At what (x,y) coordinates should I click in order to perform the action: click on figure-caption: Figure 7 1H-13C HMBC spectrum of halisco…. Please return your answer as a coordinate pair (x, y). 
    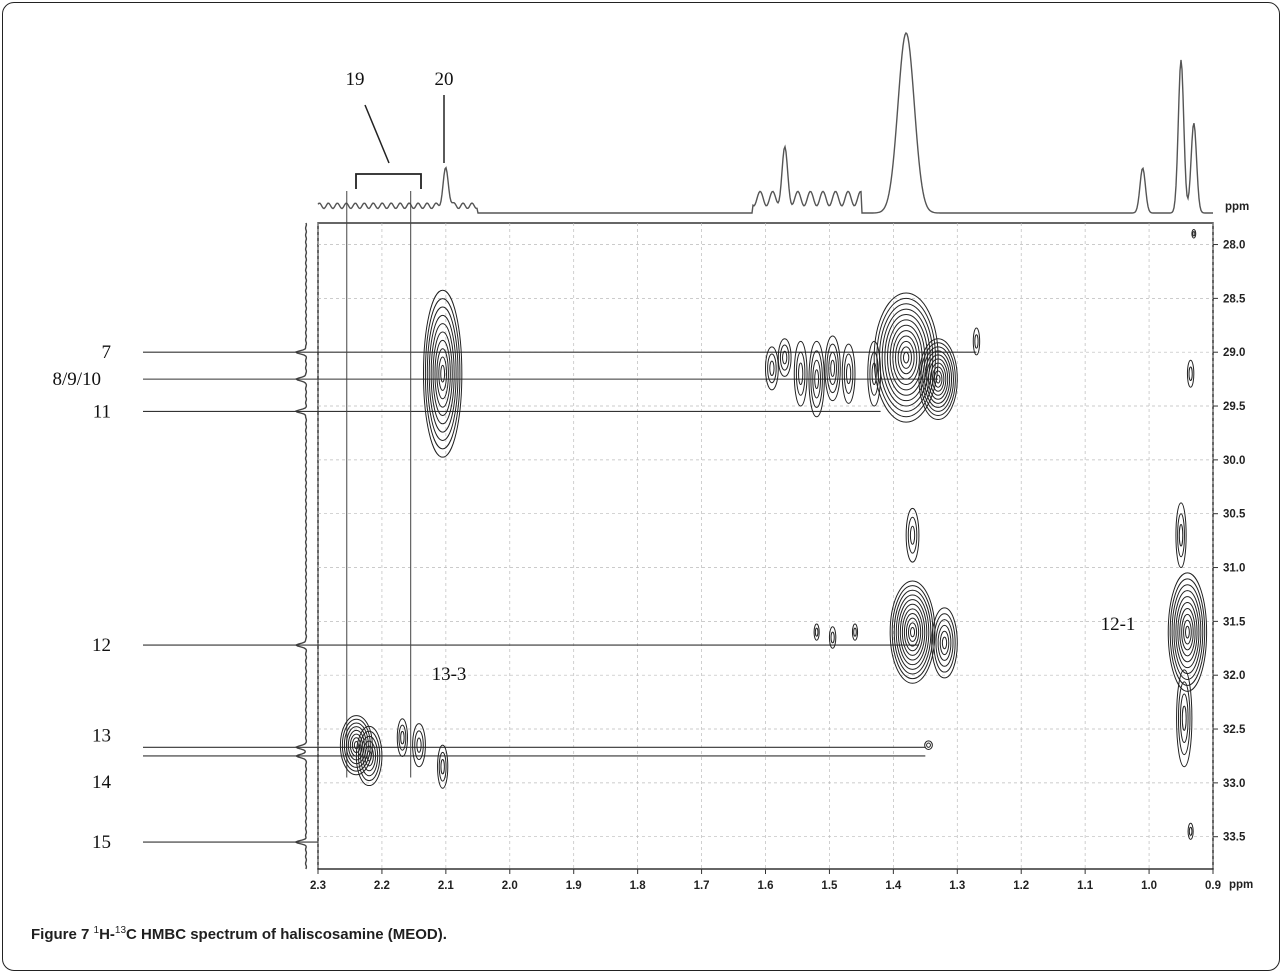
    Looking at the image, I should click on (239, 934).